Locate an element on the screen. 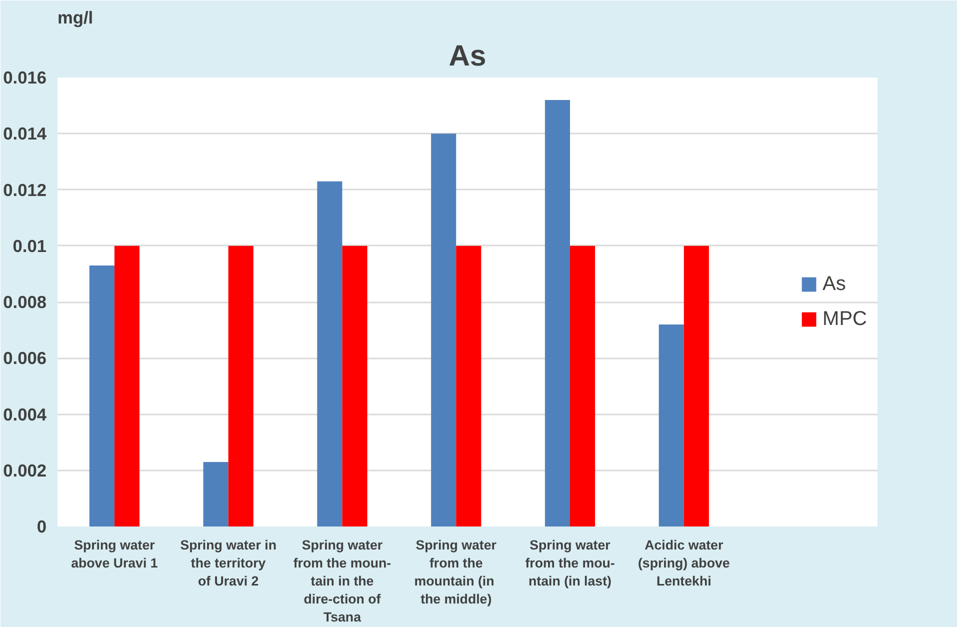 Image resolution: width=957 pixels, height=627 pixels. legend-label: As is located at coordinates (834, 284).